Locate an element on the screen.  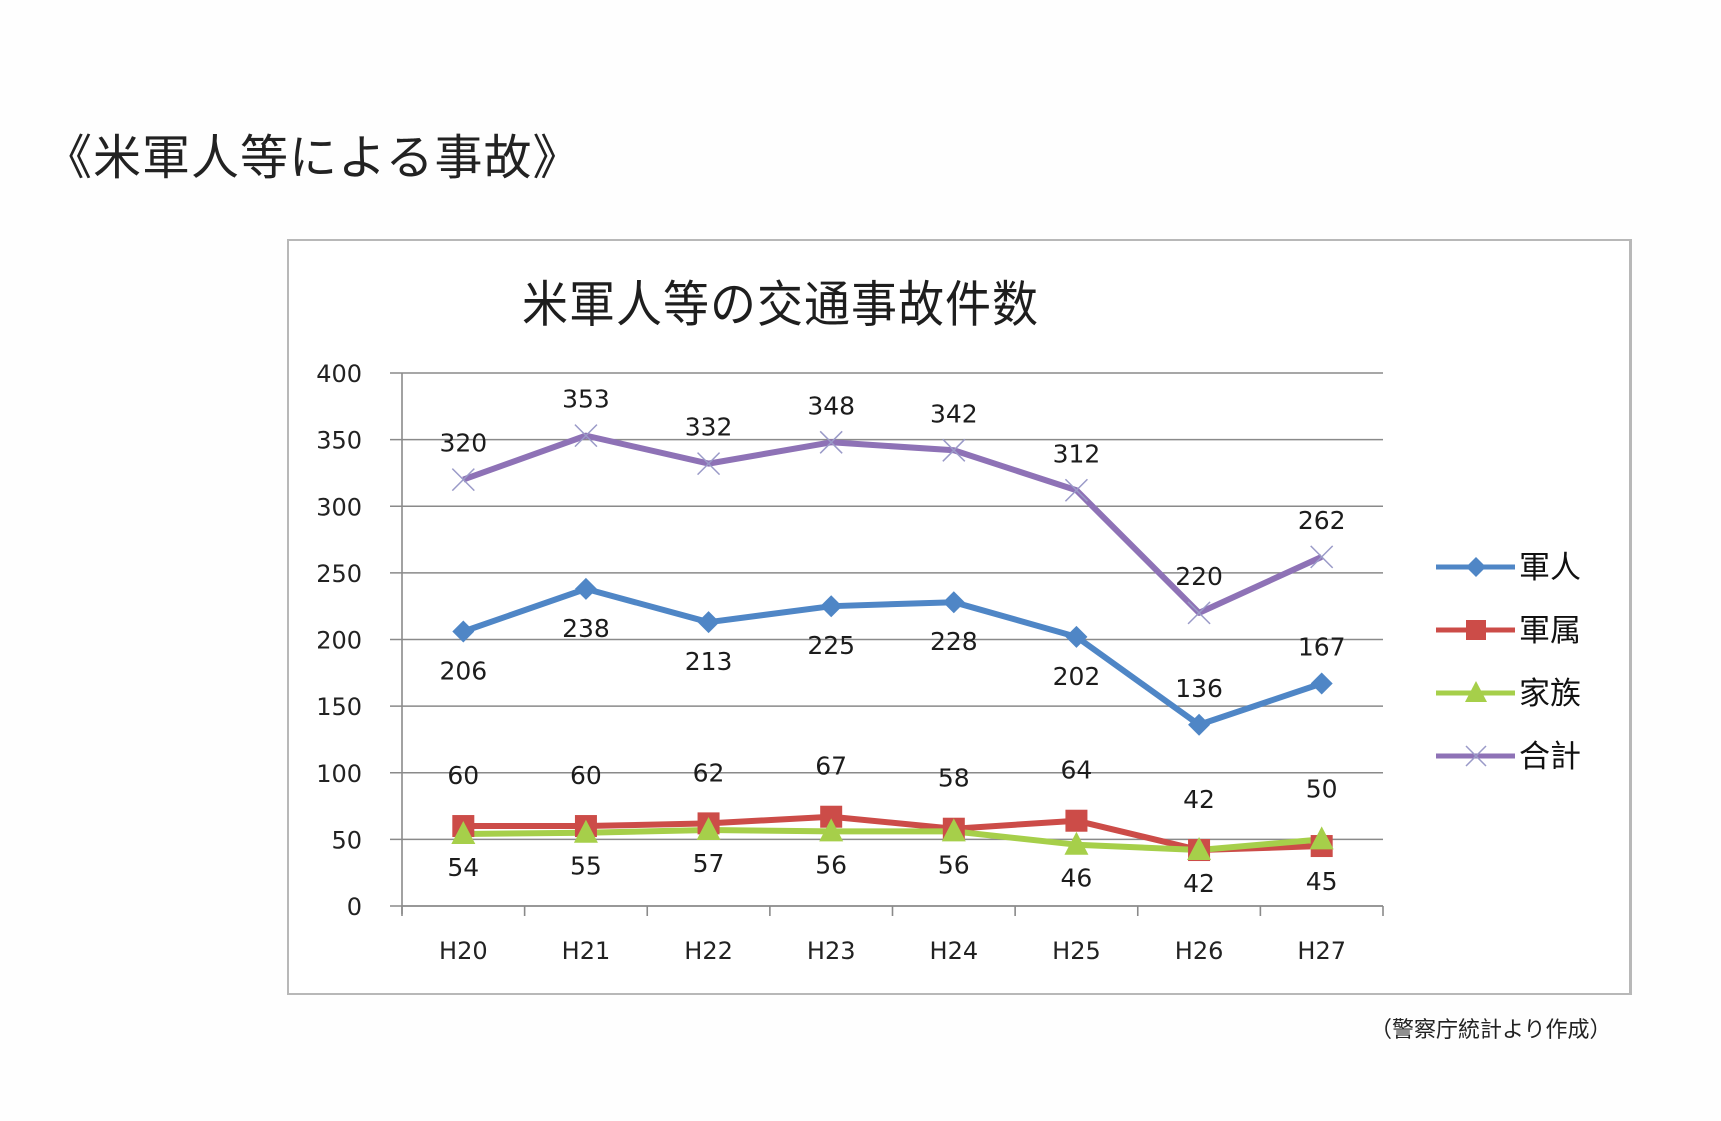
y-tick-label: 250 is located at coordinates (339, 574).